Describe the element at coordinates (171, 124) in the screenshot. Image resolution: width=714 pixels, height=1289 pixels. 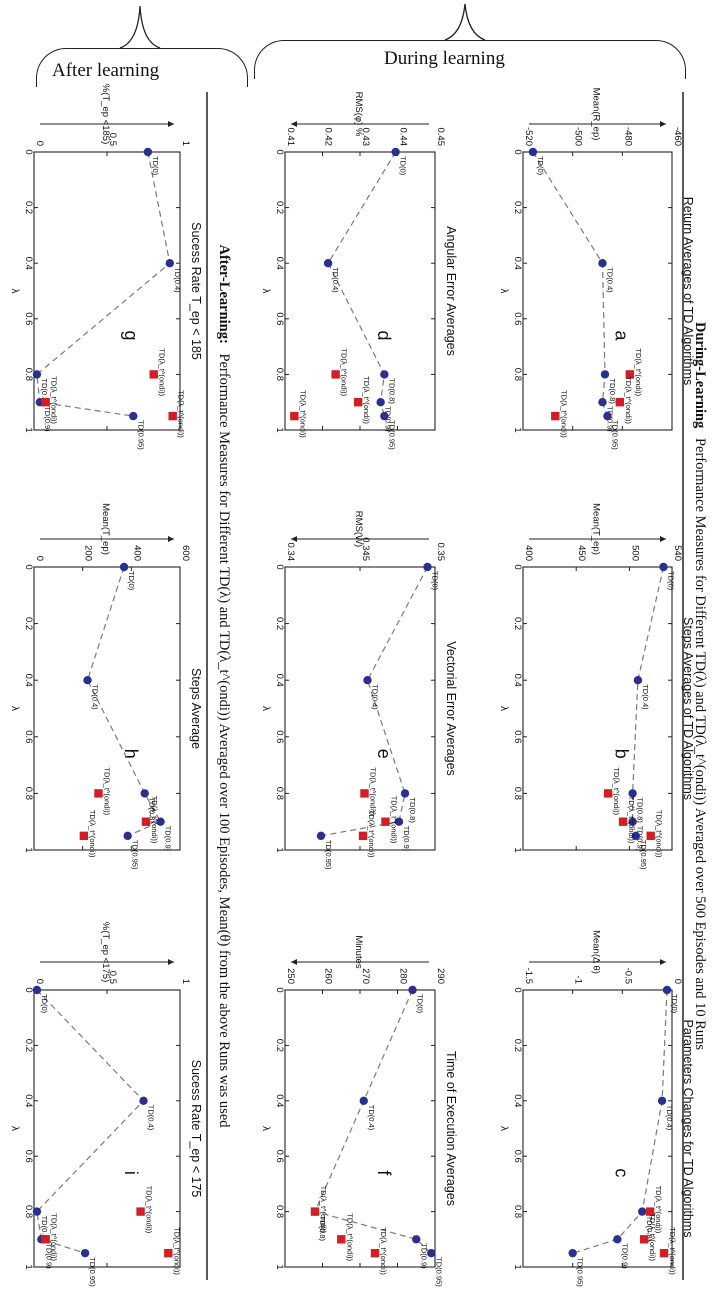
I see `y-axis-arrowhead` at that location.